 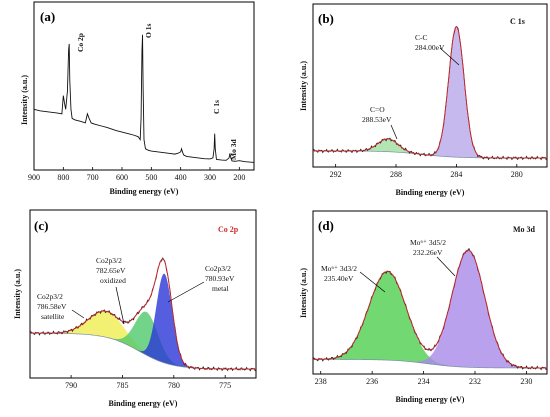 What do you see at coordinates (63, 177) in the screenshot?
I see `xtick-label: 800` at bounding box center [63, 177].